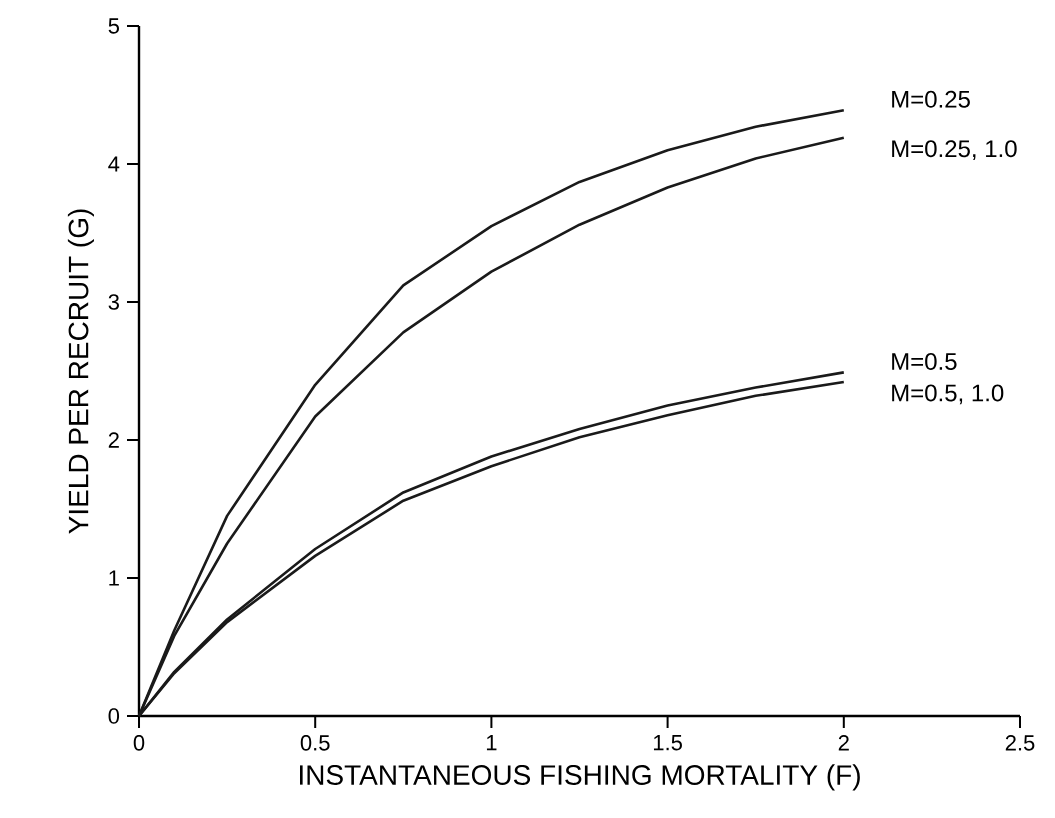 The height and width of the screenshot is (818, 1055). What do you see at coordinates (80, 371) in the screenshot?
I see `y-axis-title: YIELD PER RECRUIT (G)` at bounding box center [80, 371].